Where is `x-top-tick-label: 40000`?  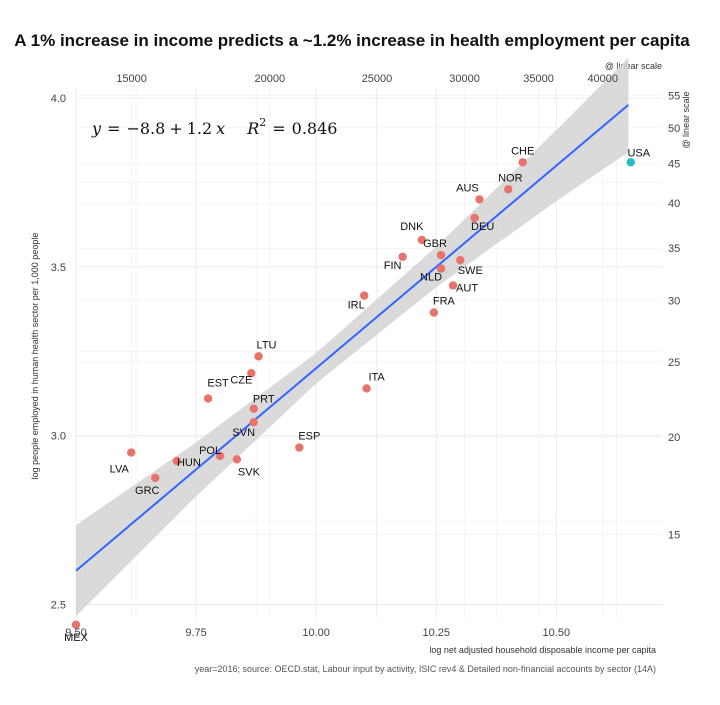 x-top-tick-label: 40000 is located at coordinates (602, 79).